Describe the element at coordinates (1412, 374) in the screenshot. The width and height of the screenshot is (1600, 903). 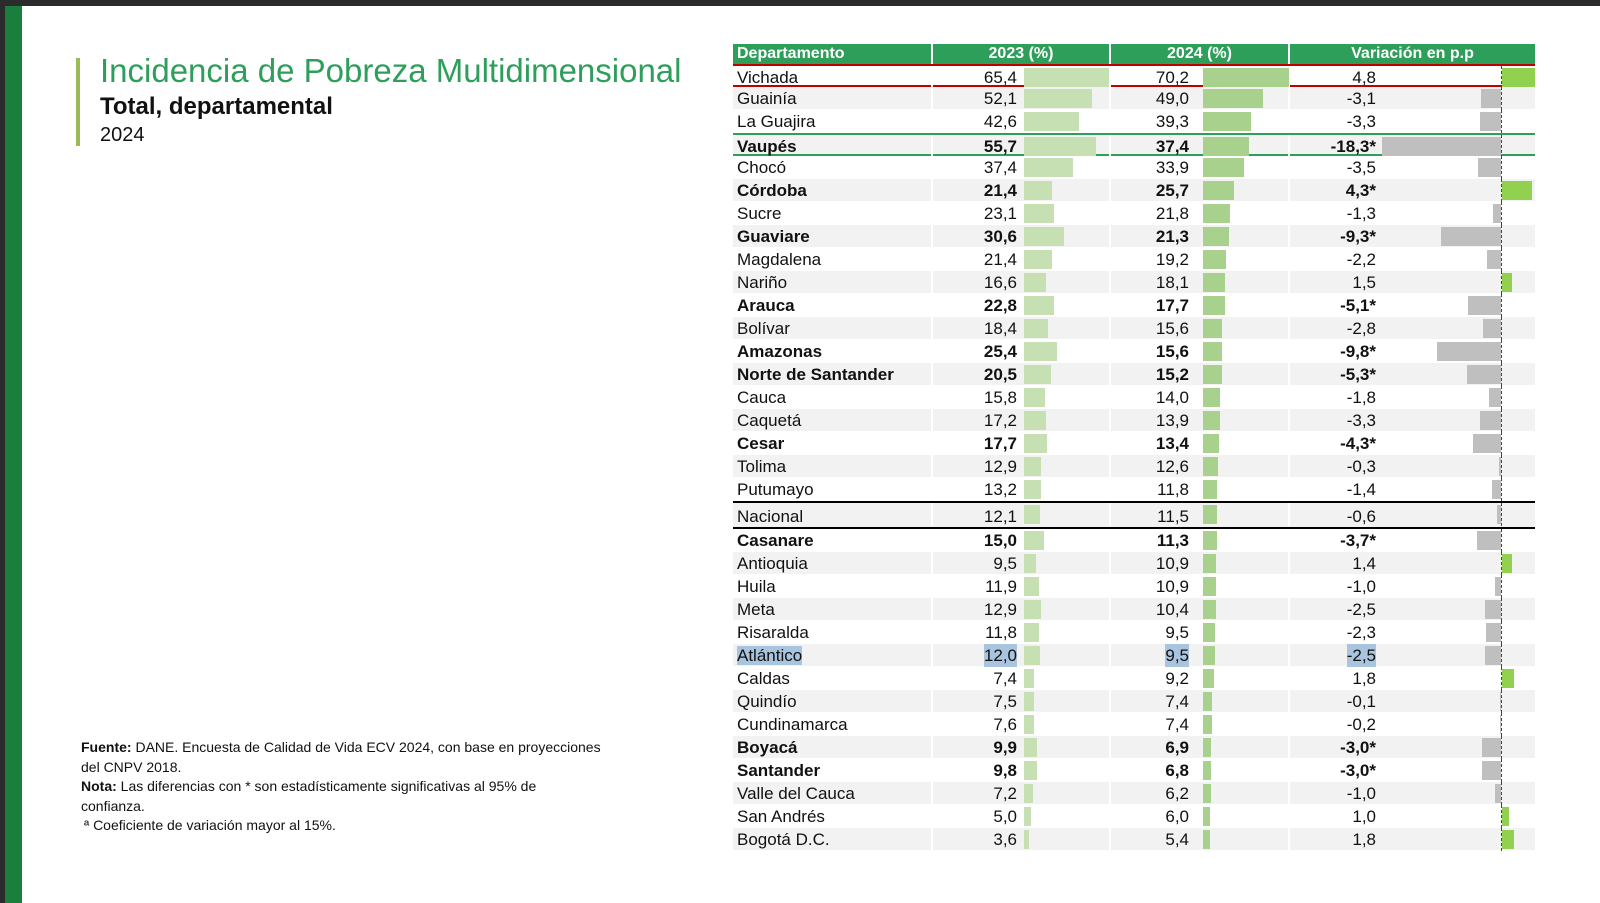
I see `cell-variation: -5,3*` at that location.